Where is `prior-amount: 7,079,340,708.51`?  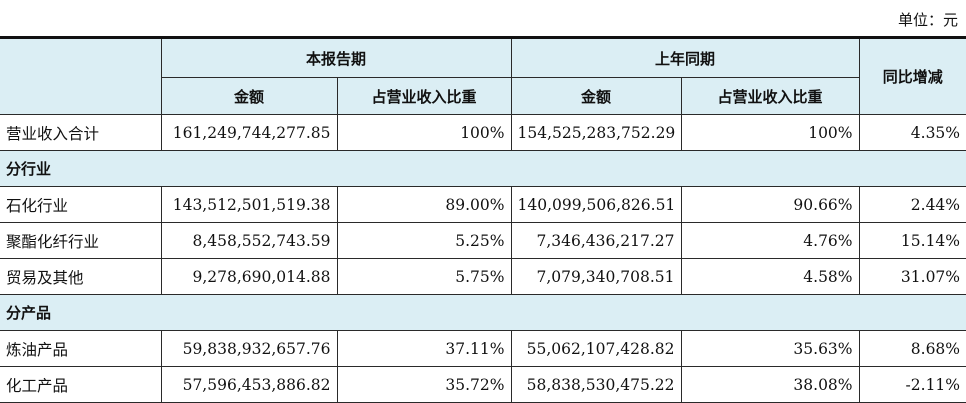
prior-amount: 7,079,340,708.51 is located at coordinates (596, 276).